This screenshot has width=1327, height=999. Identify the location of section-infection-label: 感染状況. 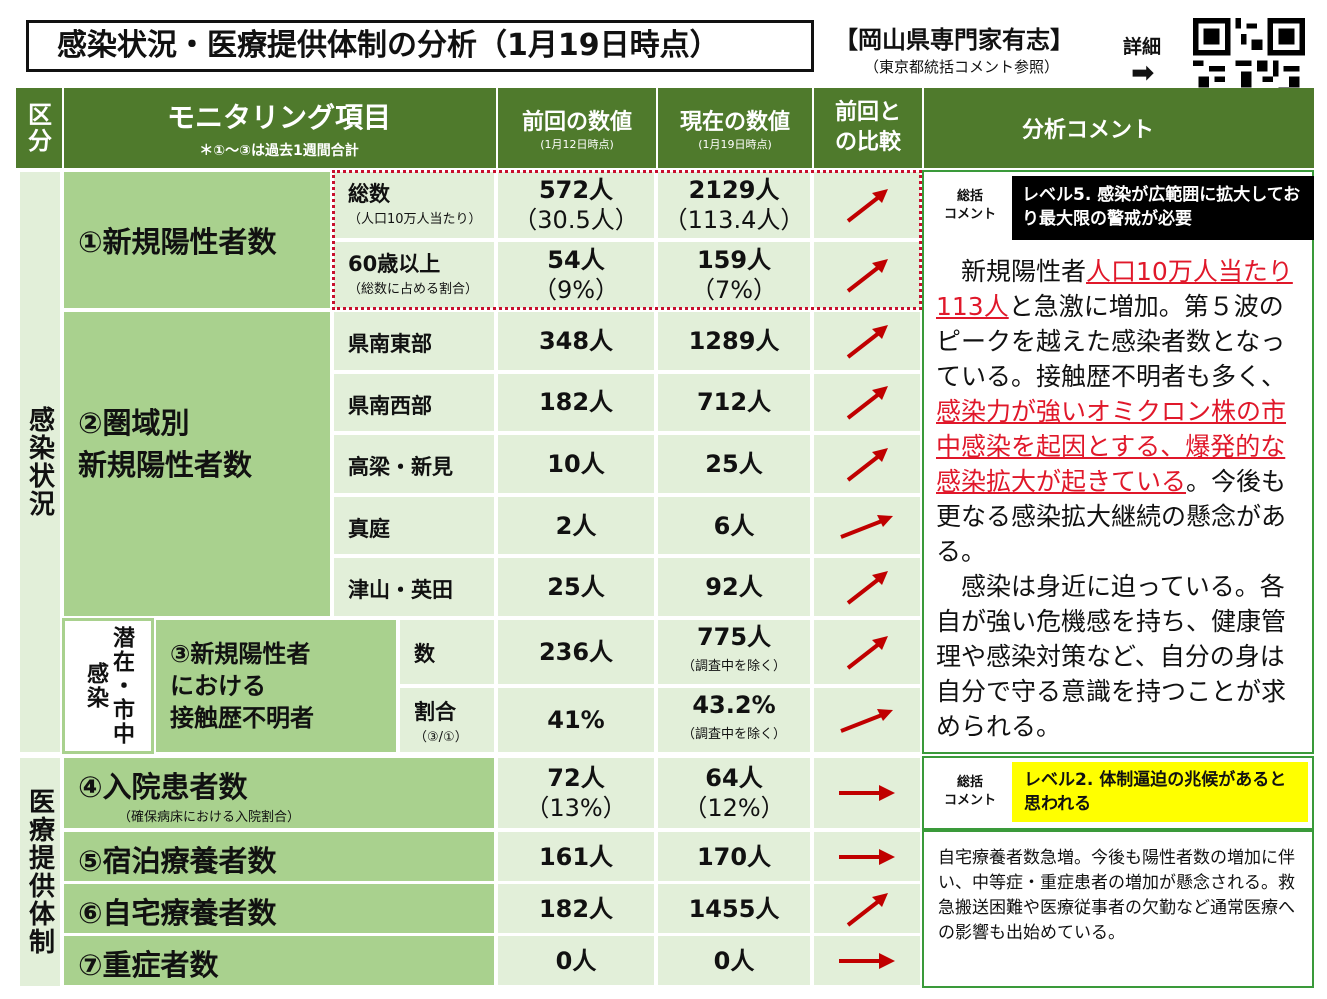
(39, 462).